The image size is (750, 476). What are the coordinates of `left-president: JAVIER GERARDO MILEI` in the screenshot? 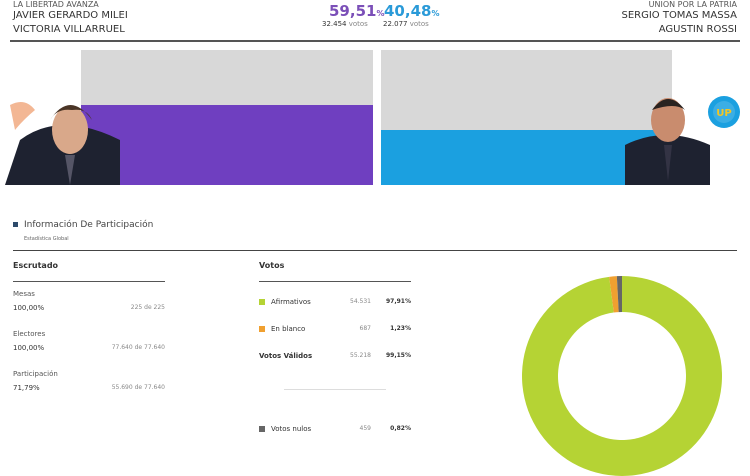 It's located at (70, 15).